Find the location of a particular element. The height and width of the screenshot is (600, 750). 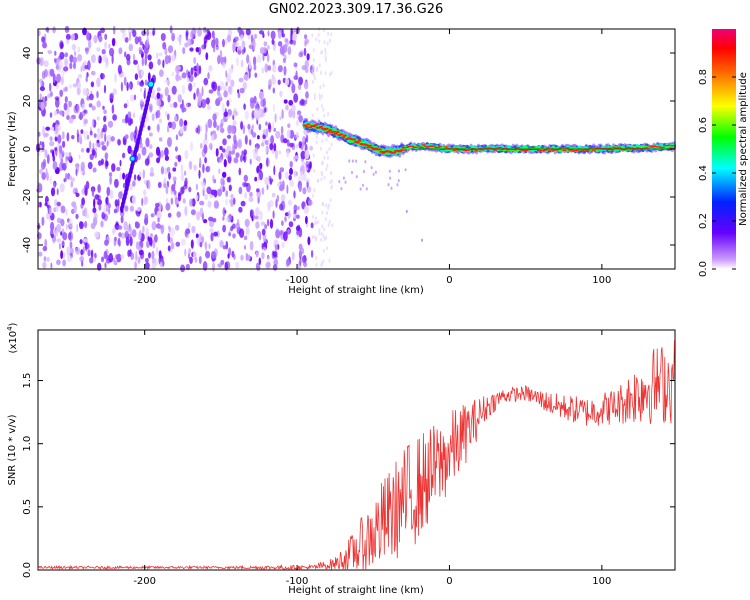

colorbar-tick-label: 0.6 is located at coordinates (703, 125).